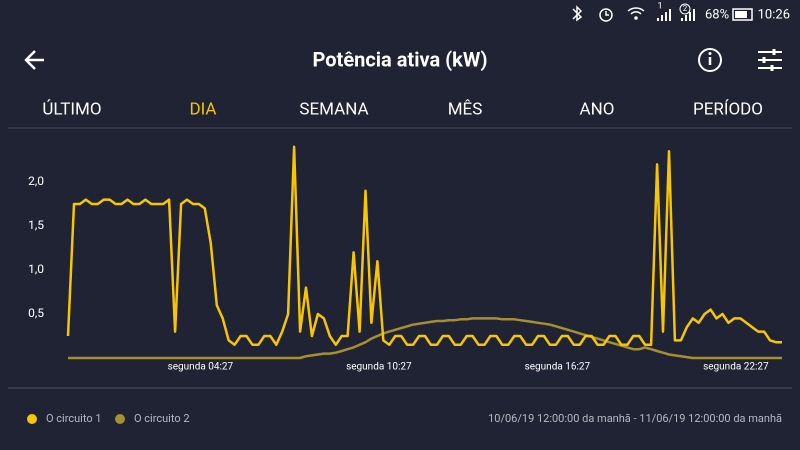  What do you see at coordinates (465, 109) in the screenshot?
I see `tab: MÊS` at bounding box center [465, 109].